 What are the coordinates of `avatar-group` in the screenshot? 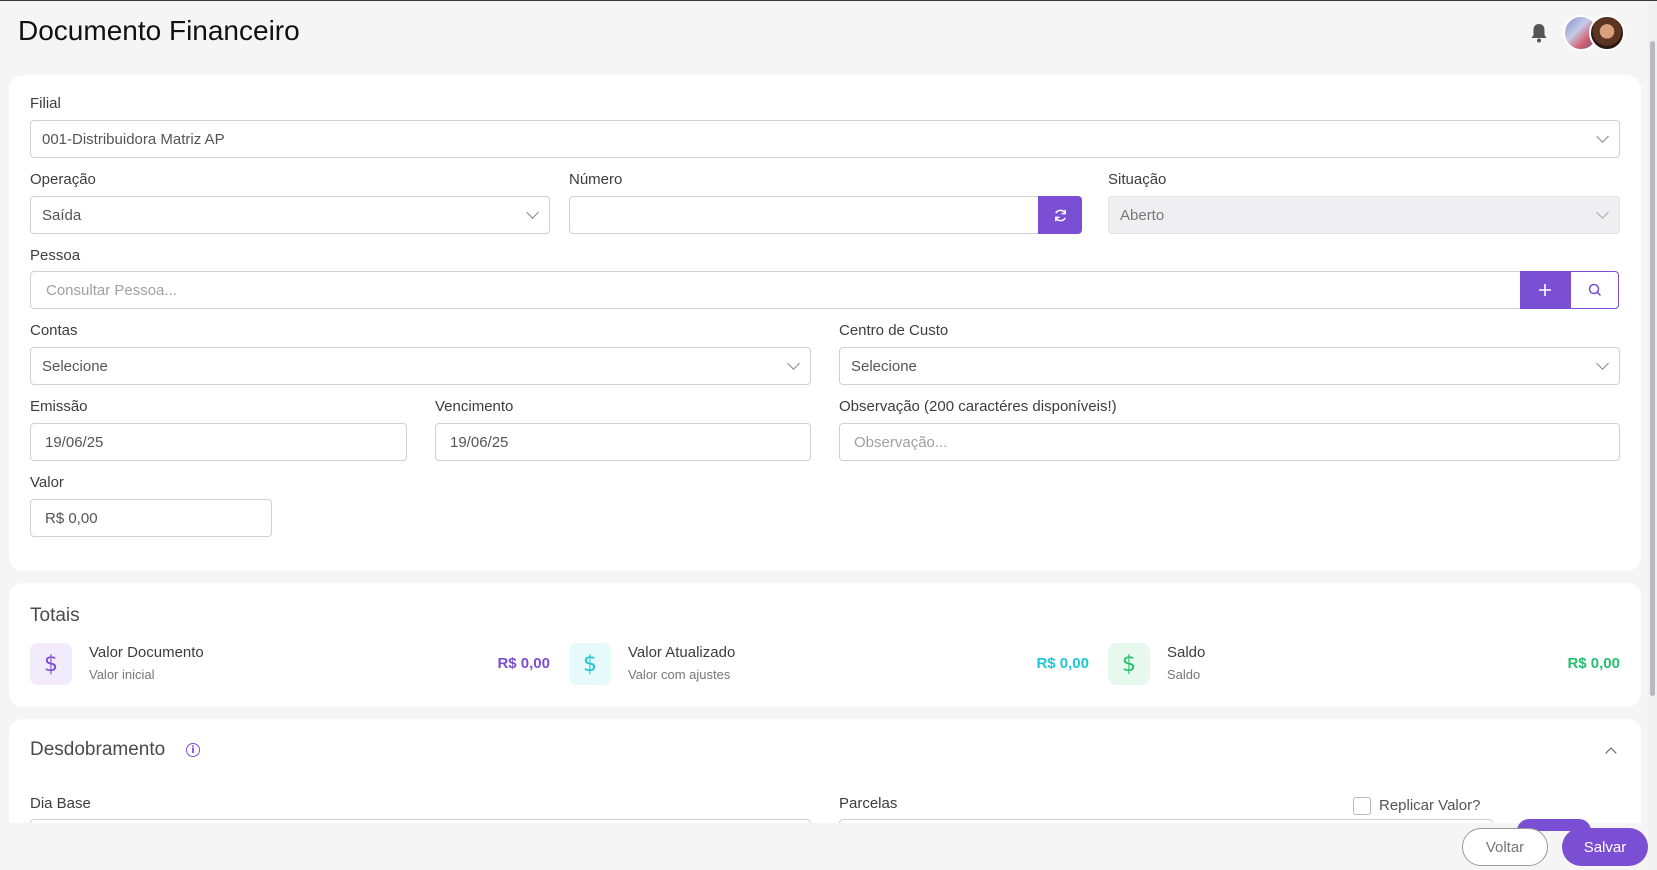 It's located at (1594, 33).